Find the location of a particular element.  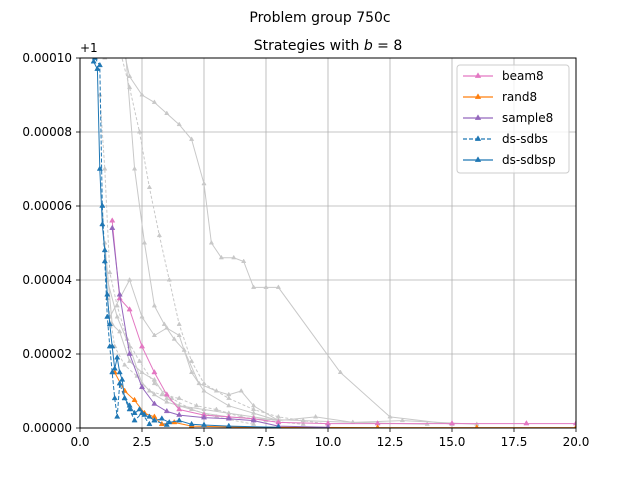

y-tick-label: 0.00006 is located at coordinates (47, 206).